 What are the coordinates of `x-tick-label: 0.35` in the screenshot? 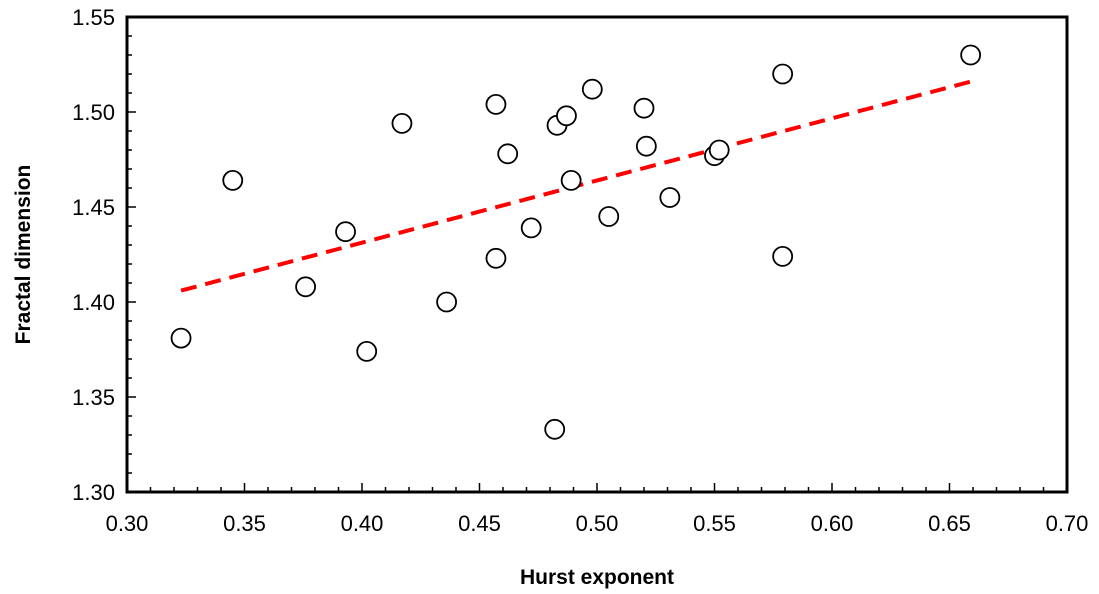 It's located at (244, 523).